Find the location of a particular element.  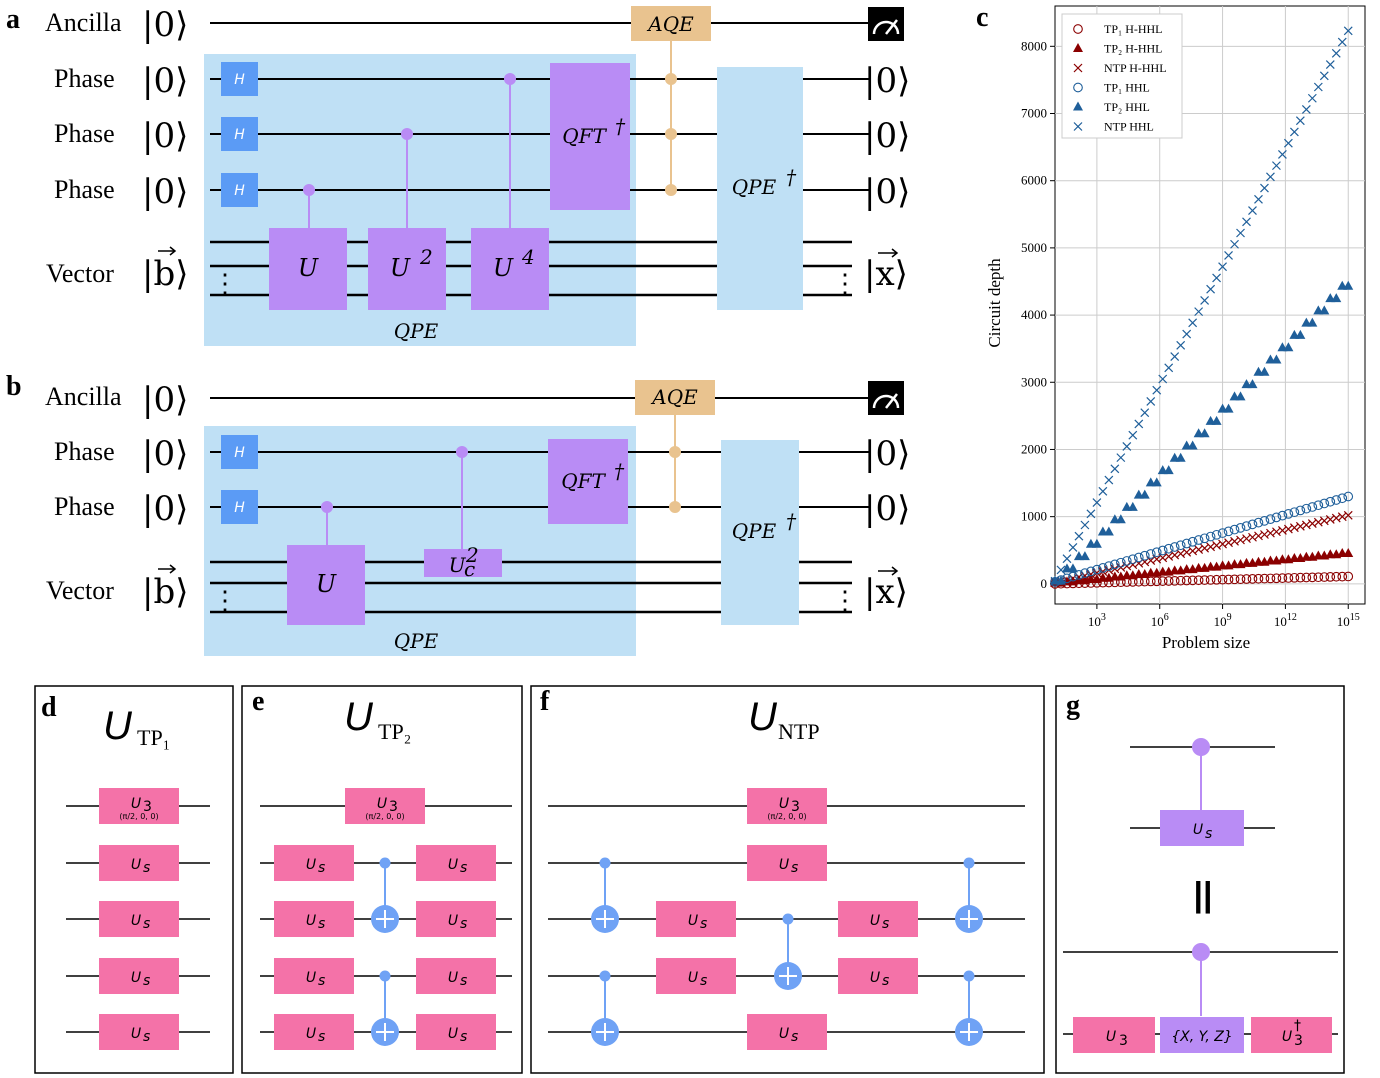

svg-text: AQE is located at coordinates (674, 397).